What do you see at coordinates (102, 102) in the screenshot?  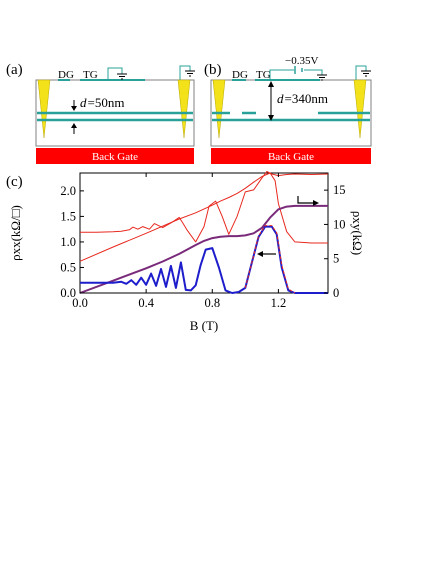 I see `thickness-label-a: d=50nm` at bounding box center [102, 102].